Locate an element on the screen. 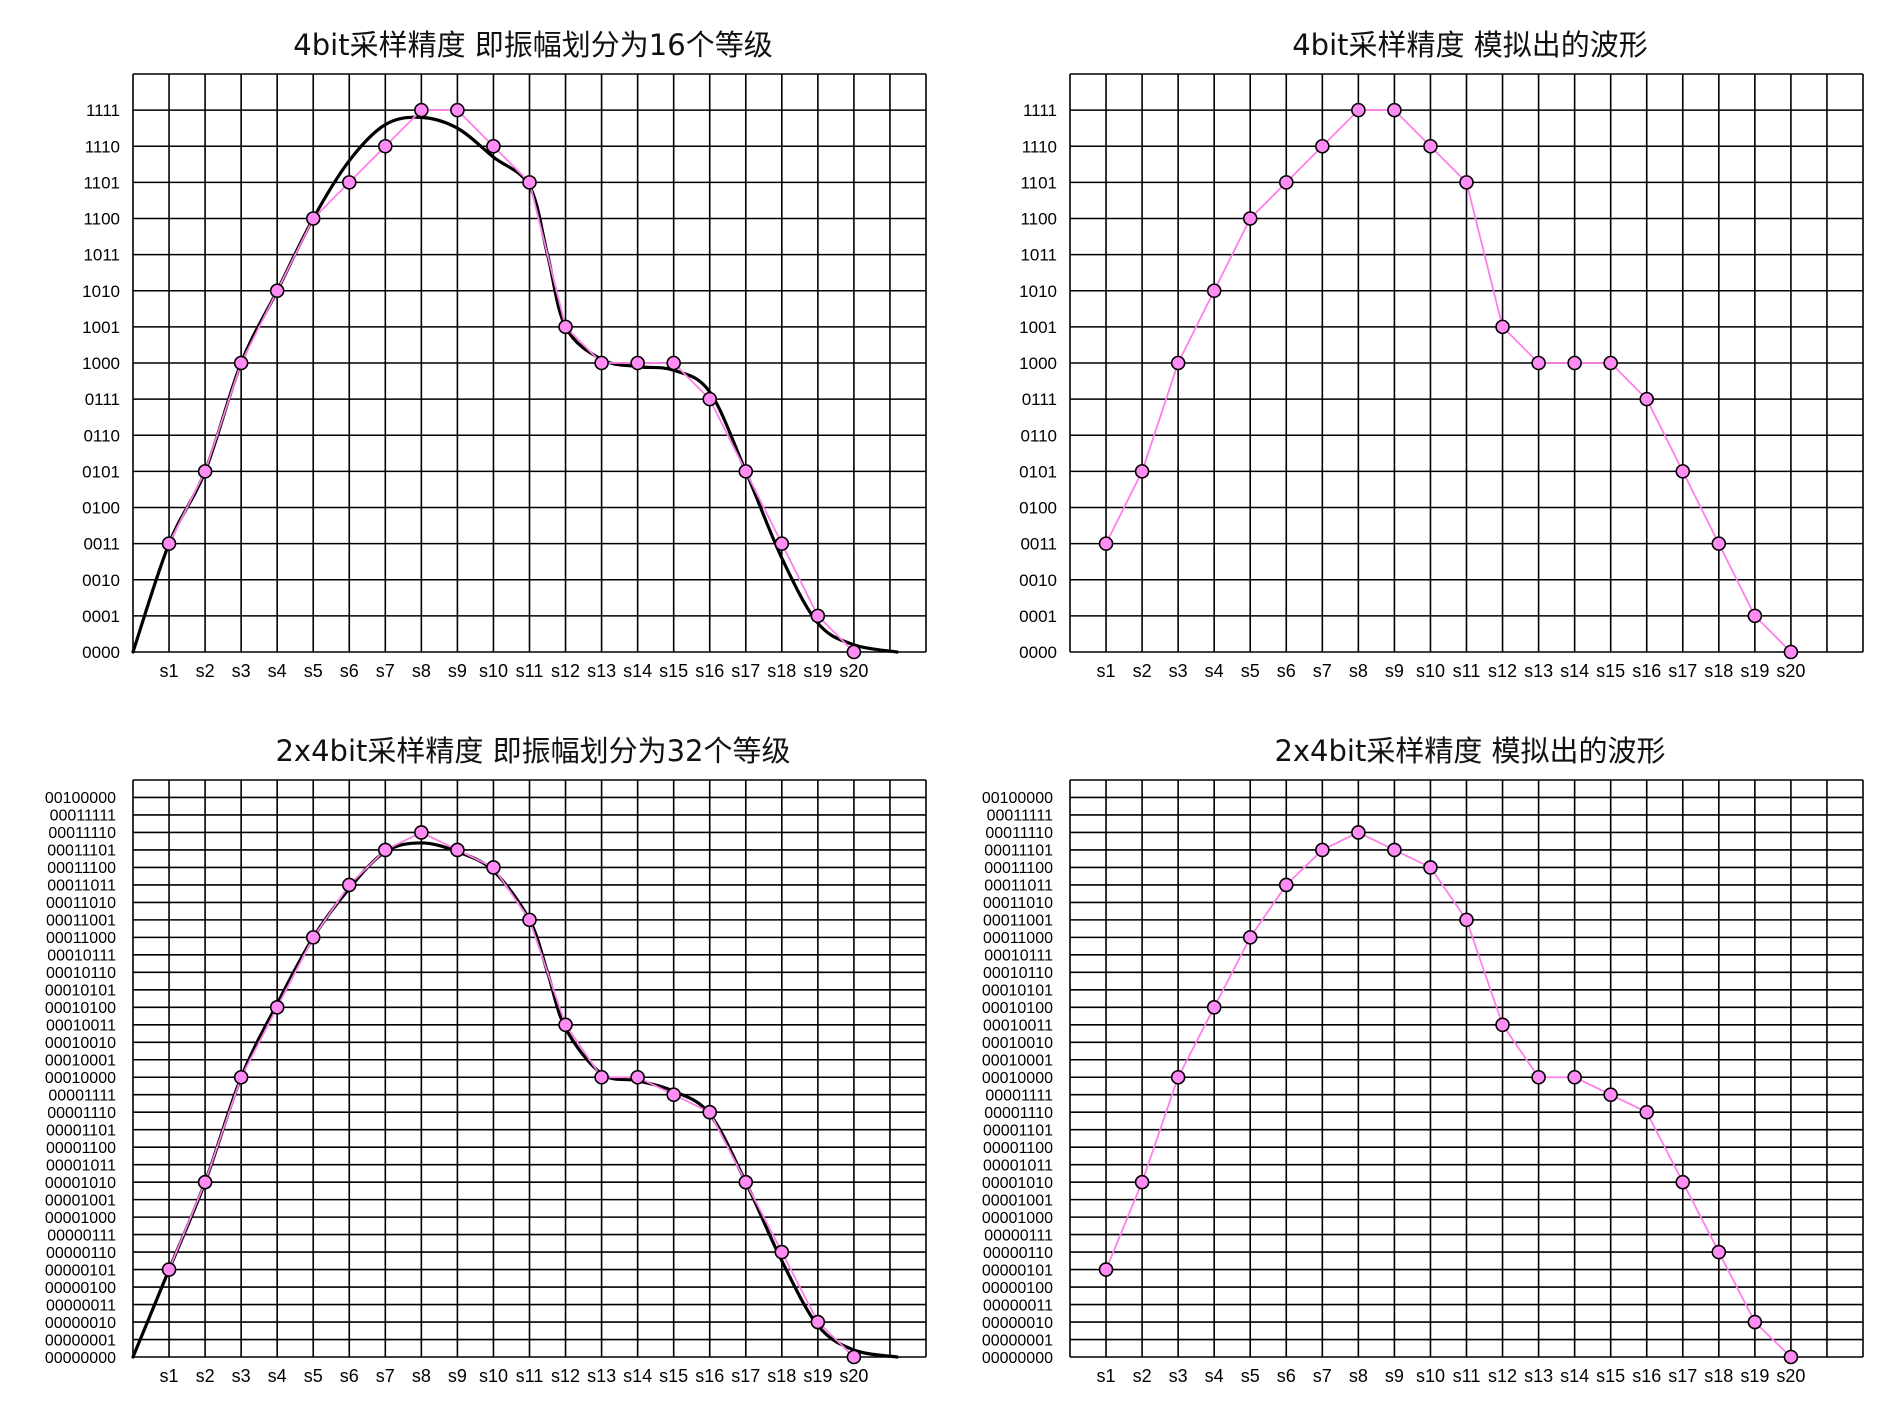  y-tick-label: 00001010 is located at coordinates (1017, 1183).